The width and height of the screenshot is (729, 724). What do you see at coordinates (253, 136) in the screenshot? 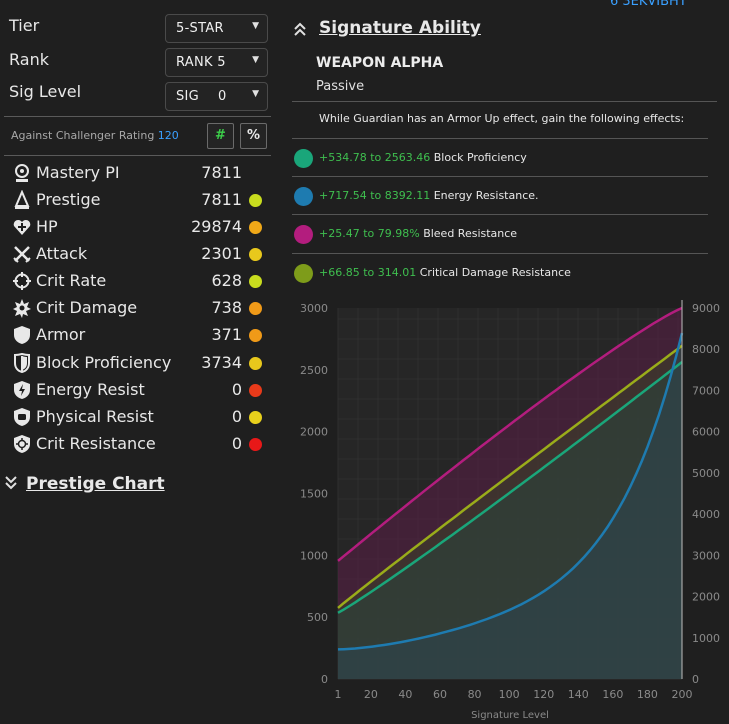
I see `percent-values-button: %` at bounding box center [253, 136].